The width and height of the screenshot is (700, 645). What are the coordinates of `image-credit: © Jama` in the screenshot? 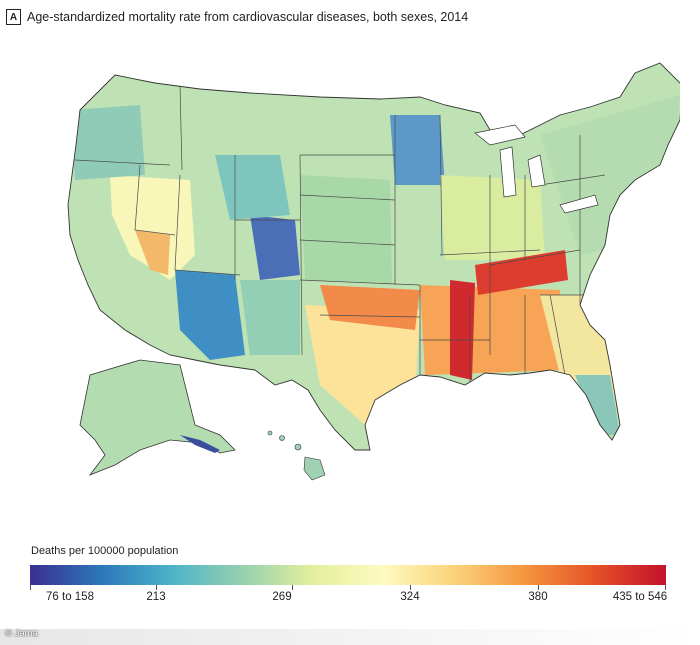 It's located at (21, 633).